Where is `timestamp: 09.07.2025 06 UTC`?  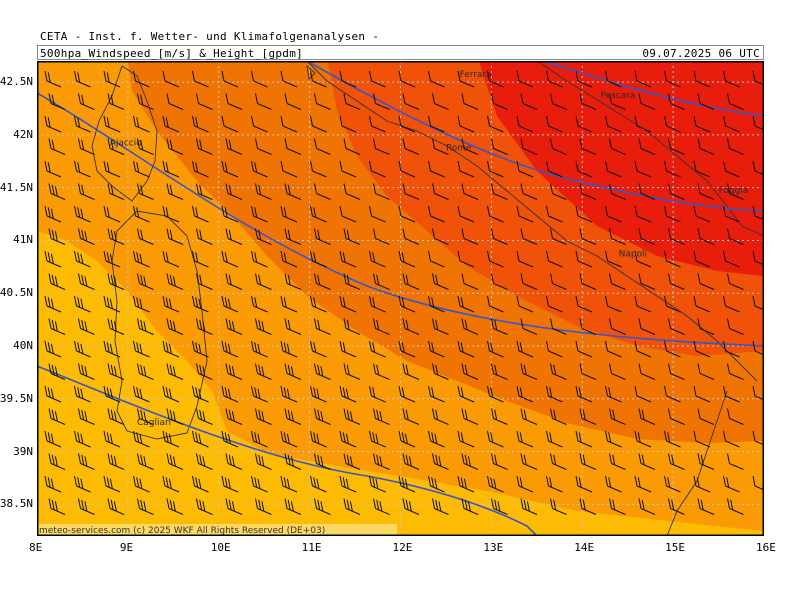 timestamp: 09.07.2025 06 UTC is located at coordinates (701, 53).